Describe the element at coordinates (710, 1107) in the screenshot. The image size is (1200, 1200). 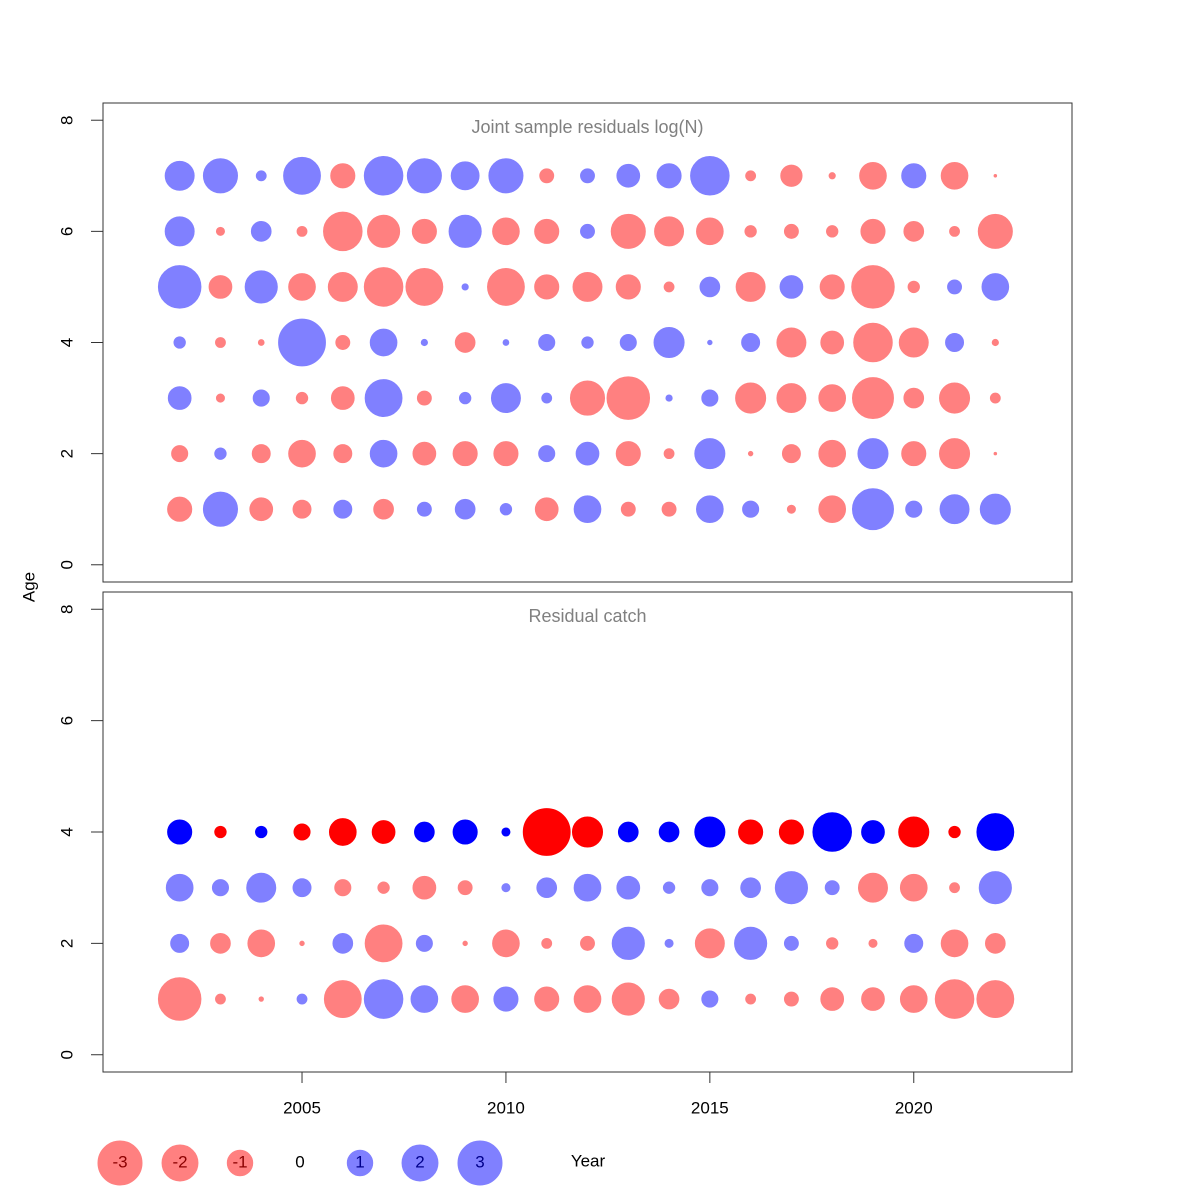
I see `x-tick-label: 2015` at that location.